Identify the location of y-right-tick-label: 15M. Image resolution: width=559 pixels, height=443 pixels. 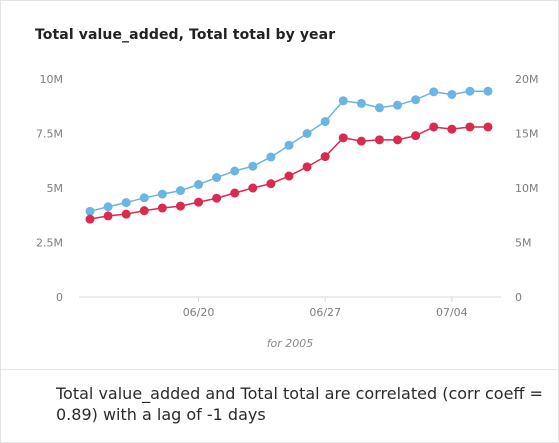
(527, 134).